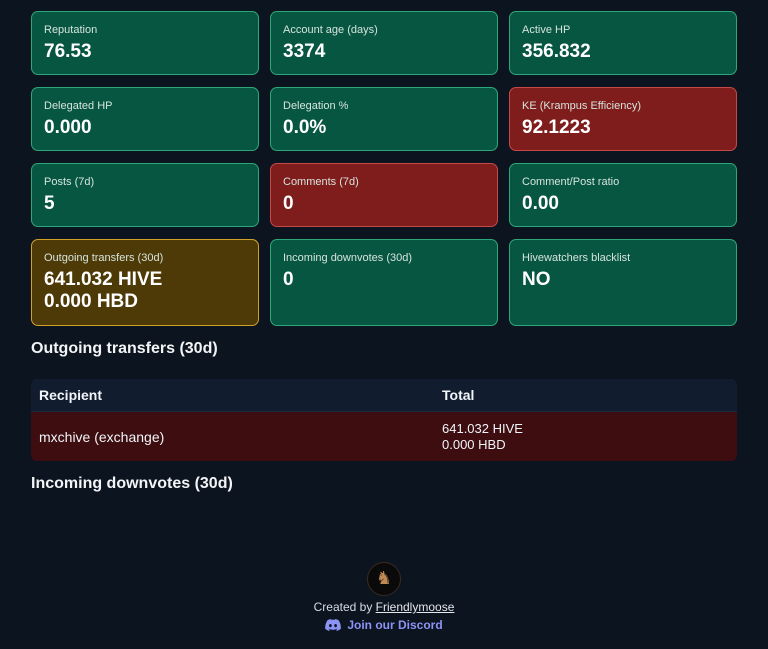 The image size is (768, 649). What do you see at coordinates (305, 127) in the screenshot?
I see `stat-value: 0.0%` at bounding box center [305, 127].